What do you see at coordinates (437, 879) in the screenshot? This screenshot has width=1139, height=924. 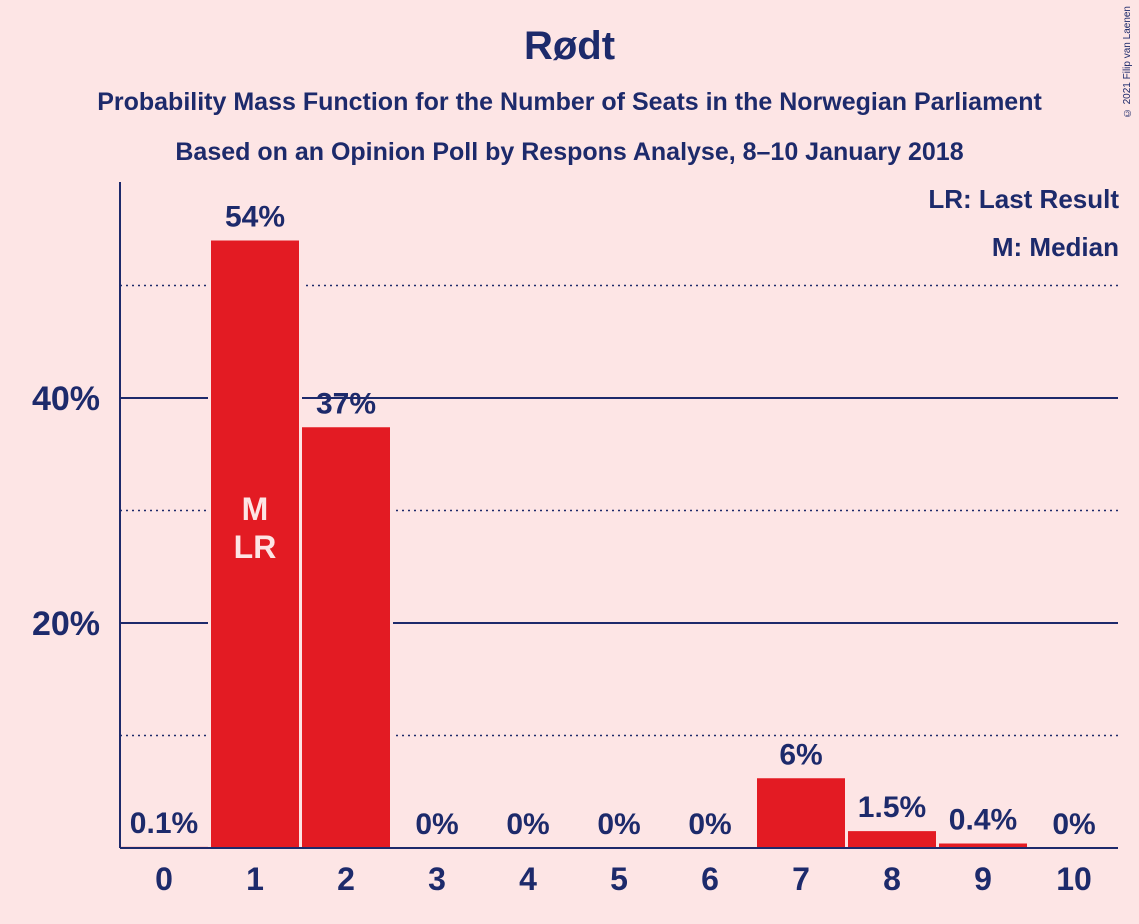 I see `x-tick-label: 3` at bounding box center [437, 879].